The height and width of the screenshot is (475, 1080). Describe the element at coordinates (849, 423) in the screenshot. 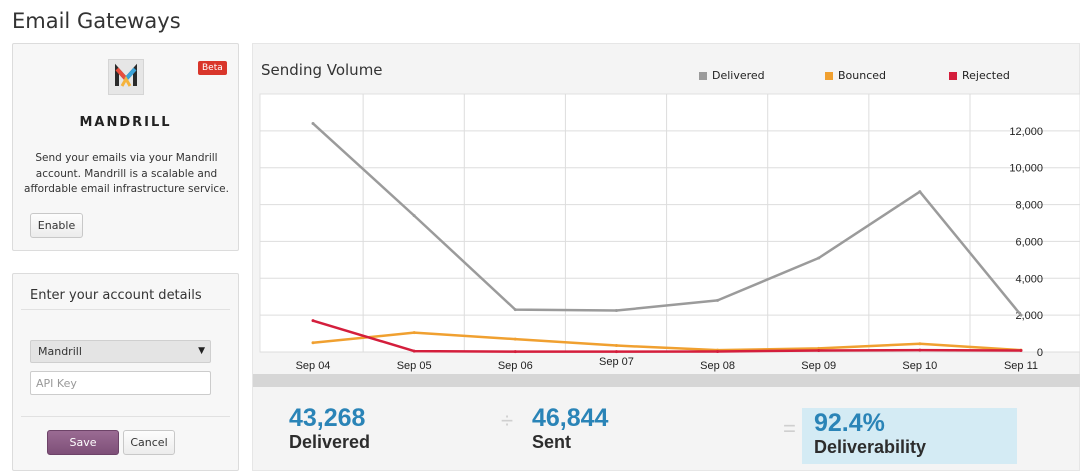

I see `deliverability-value: 92.4%` at that location.